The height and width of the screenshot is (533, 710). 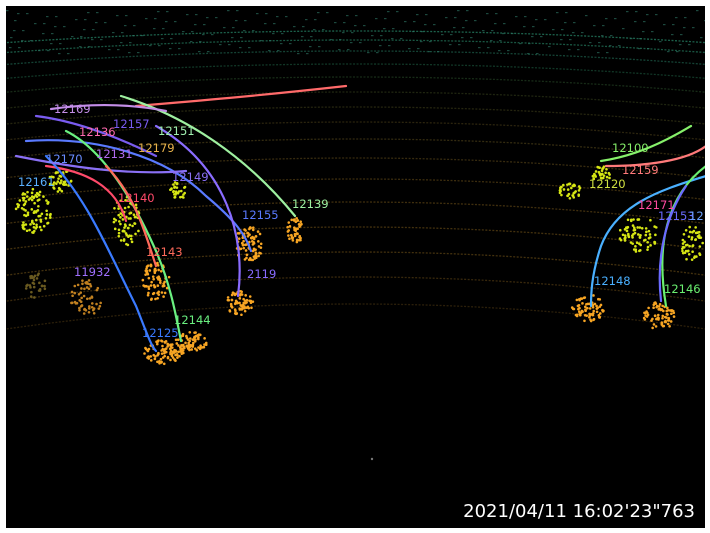 I want to click on track-id-12131: 12131, so click(x=114, y=154).